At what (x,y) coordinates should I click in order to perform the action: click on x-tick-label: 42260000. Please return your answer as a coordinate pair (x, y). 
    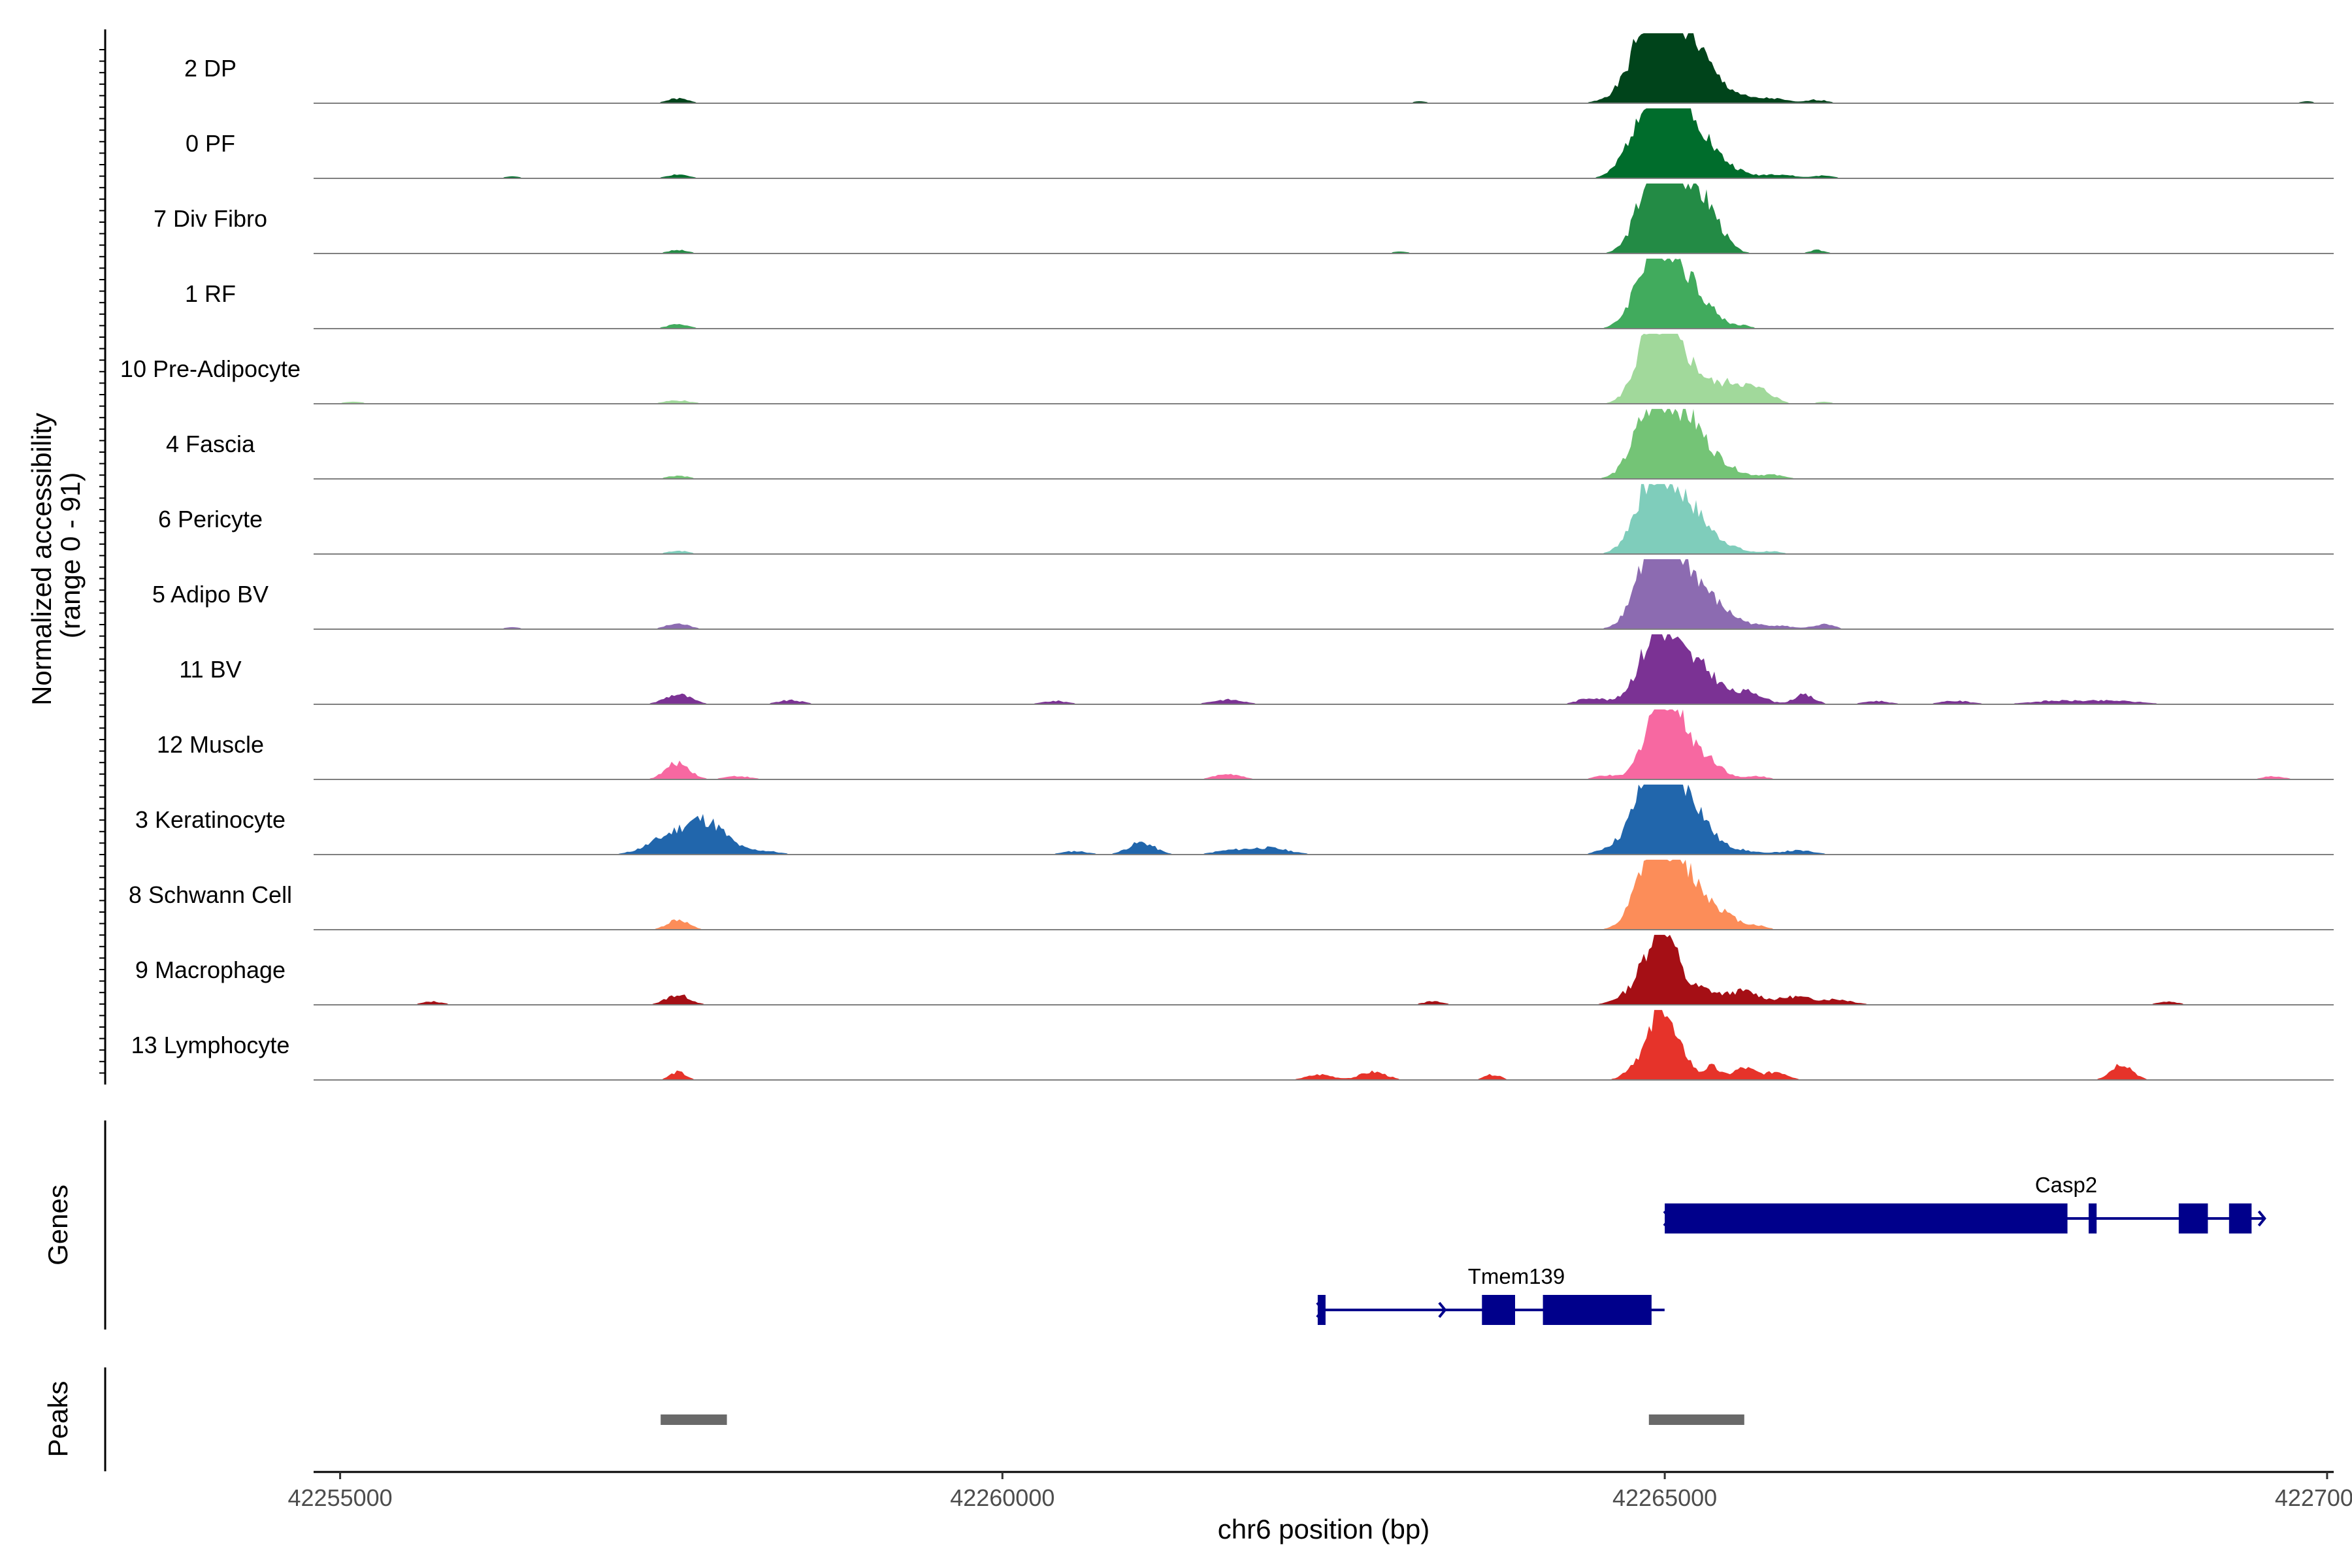
    Looking at the image, I should click on (1002, 1497).